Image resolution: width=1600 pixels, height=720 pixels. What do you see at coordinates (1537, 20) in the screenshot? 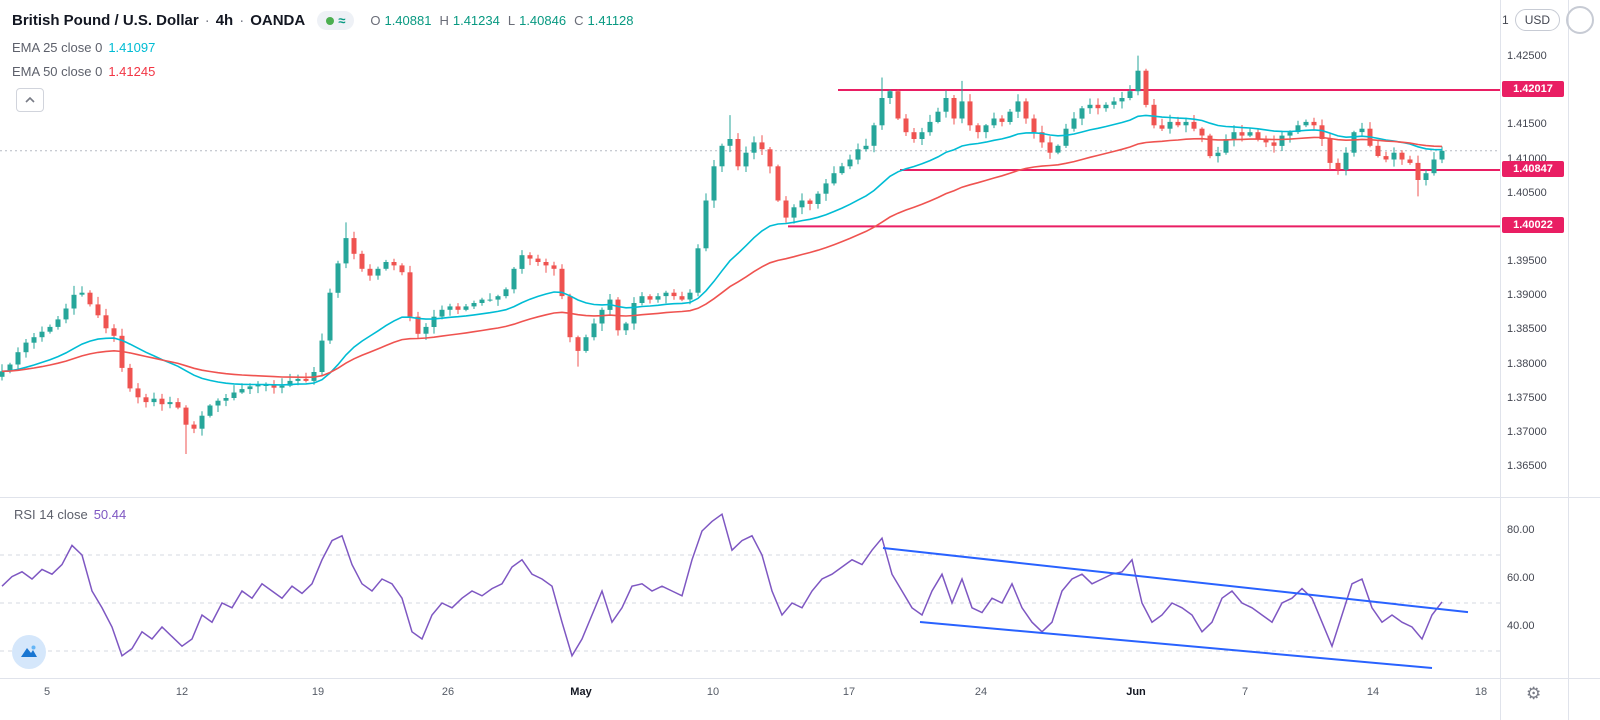
I see `currency-button: USD` at bounding box center [1537, 20].